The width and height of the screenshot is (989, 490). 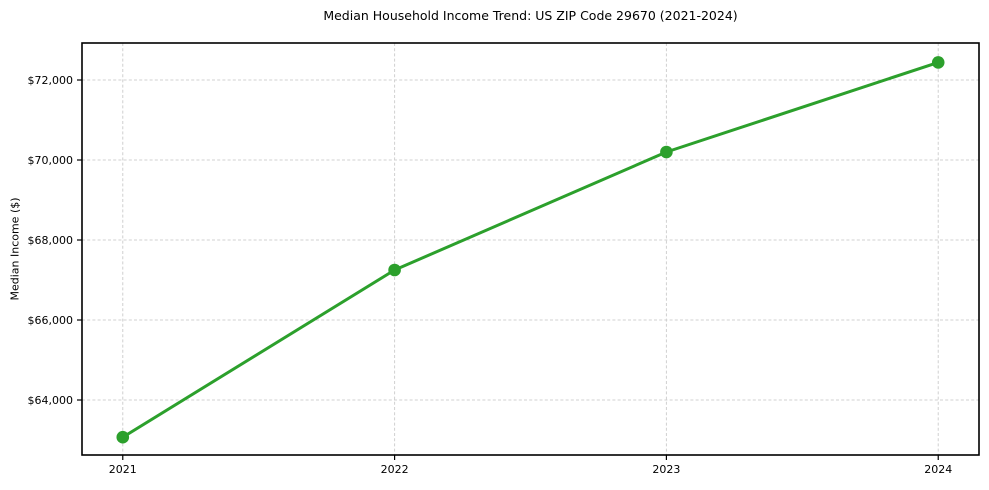 What do you see at coordinates (51, 320) in the screenshot?
I see `y-tick-label: $66,000` at bounding box center [51, 320].